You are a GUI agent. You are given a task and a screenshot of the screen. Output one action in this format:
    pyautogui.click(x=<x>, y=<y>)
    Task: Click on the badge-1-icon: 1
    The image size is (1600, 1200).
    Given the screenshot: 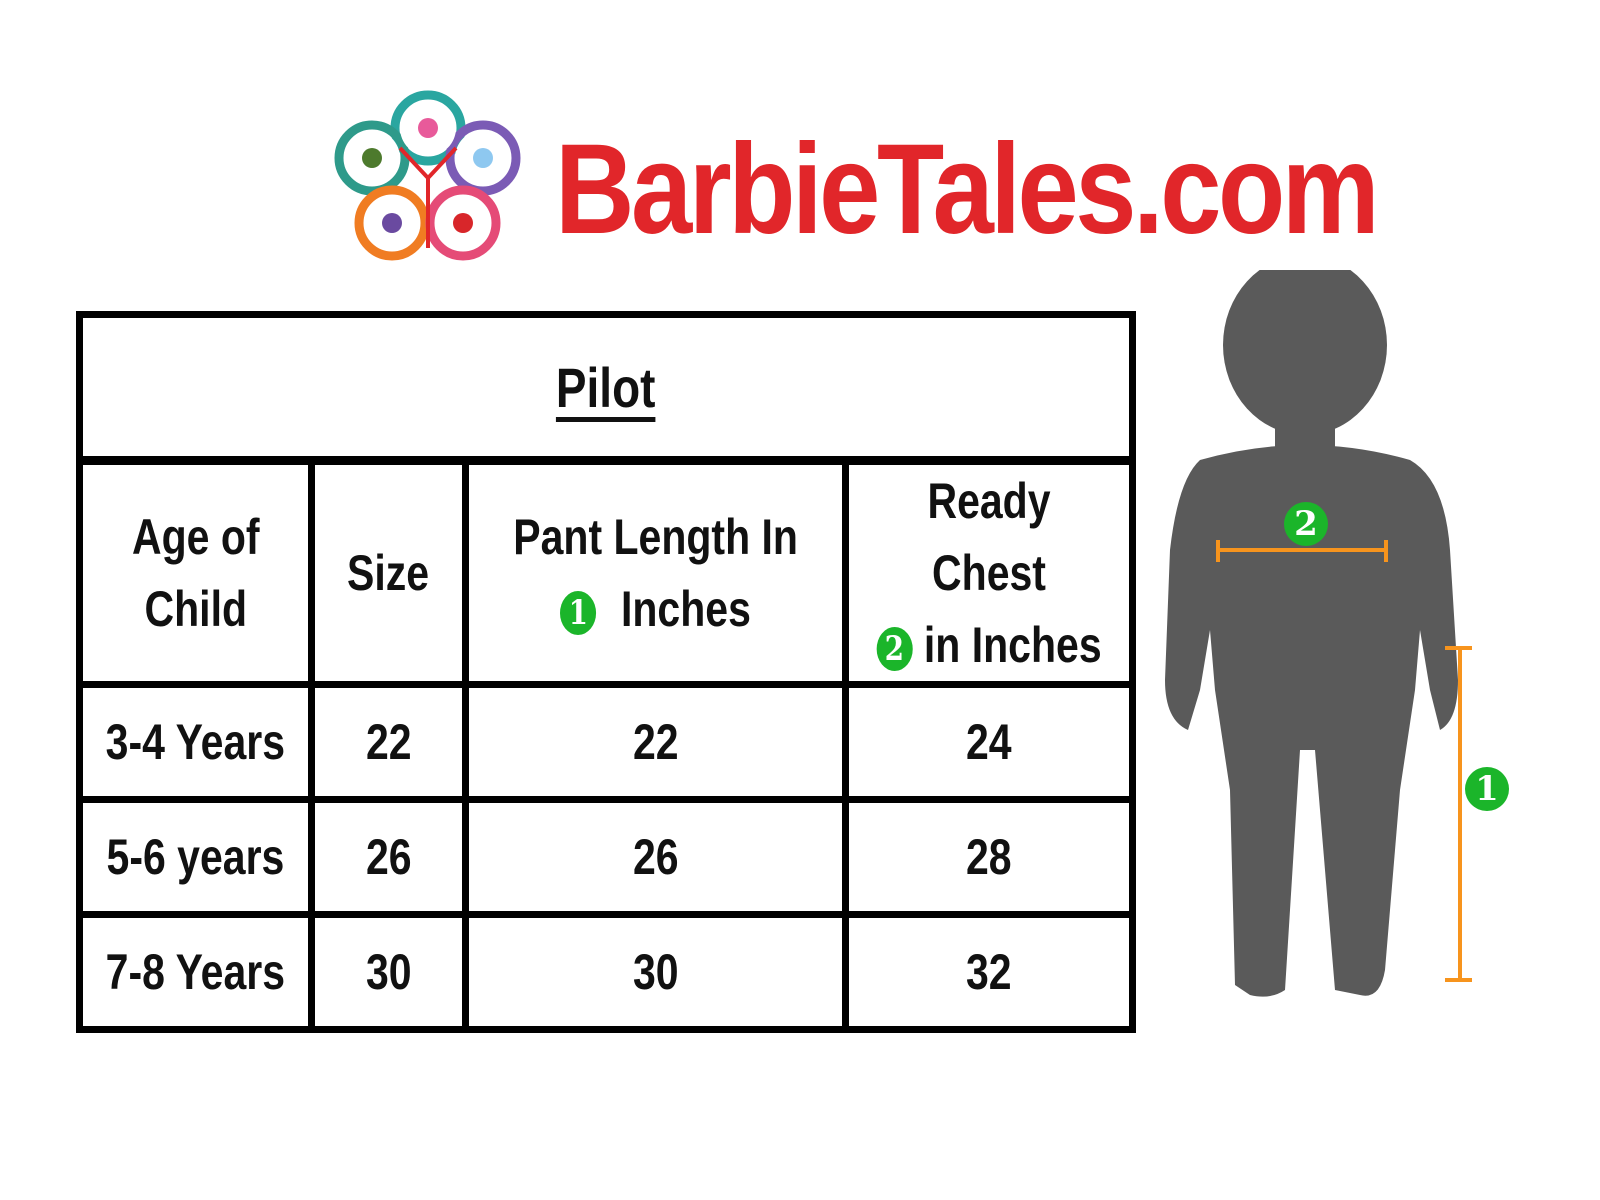 What is the action you would take?
    pyautogui.click(x=578, y=612)
    